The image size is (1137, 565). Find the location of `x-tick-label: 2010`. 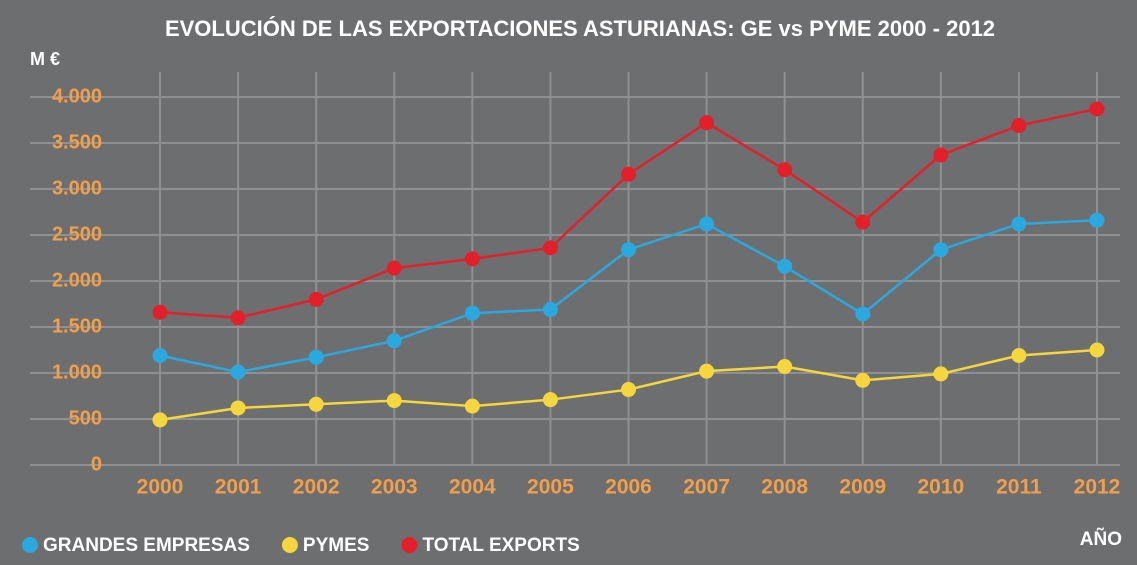

x-tick-label: 2010 is located at coordinates (940, 487).